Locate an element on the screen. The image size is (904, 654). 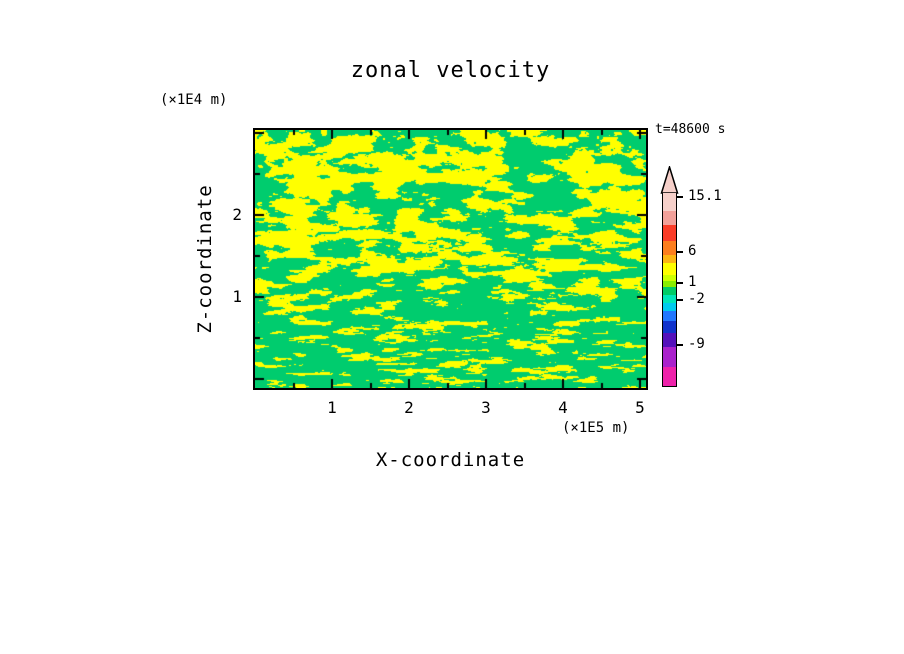
y-tick-label-2: 2 is located at coordinates (237, 214).